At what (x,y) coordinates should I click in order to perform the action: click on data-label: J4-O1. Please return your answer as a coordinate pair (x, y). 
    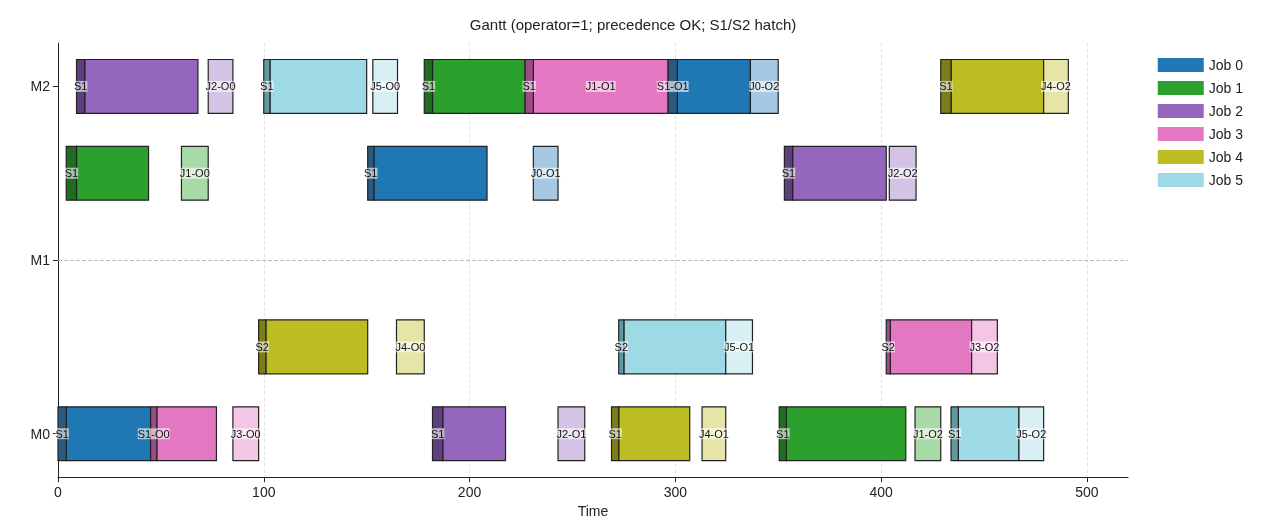
    Looking at the image, I should click on (713, 433).